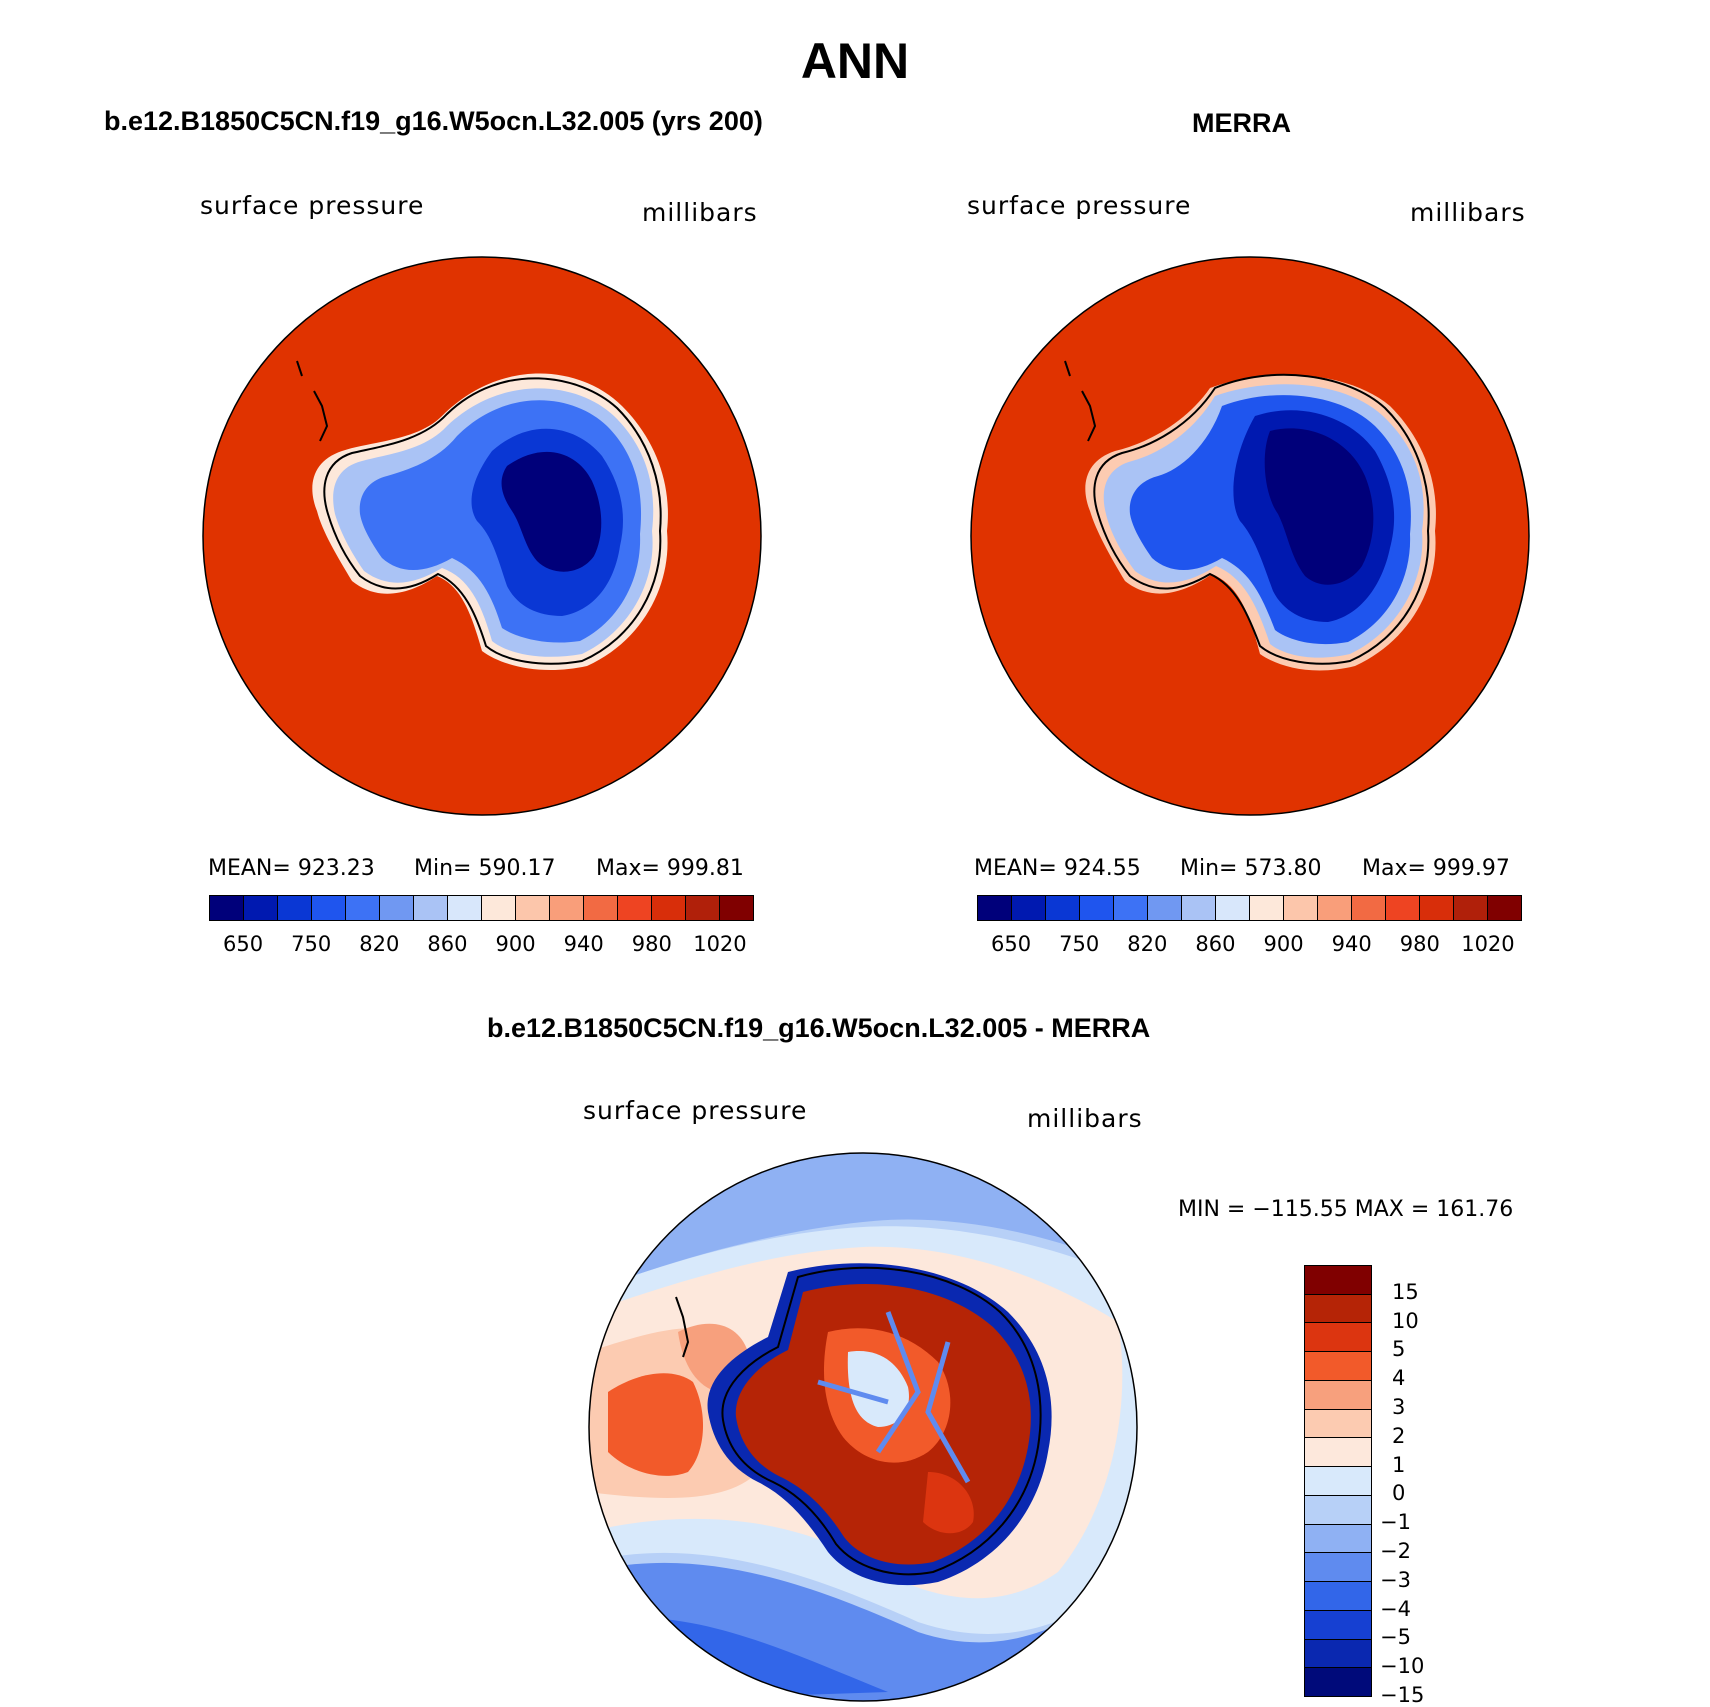 This screenshot has height=1707, width=1710. I want to click on difference-polar-map, so click(863, 1427).